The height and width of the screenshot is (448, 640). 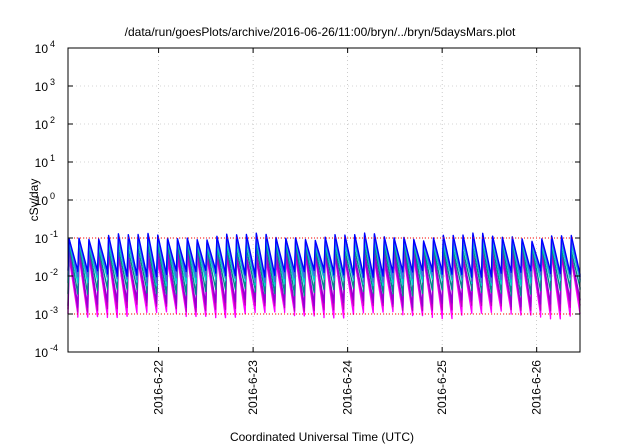 What do you see at coordinates (52, 158) in the screenshot?
I see `y-tick-exponent: 1` at bounding box center [52, 158].